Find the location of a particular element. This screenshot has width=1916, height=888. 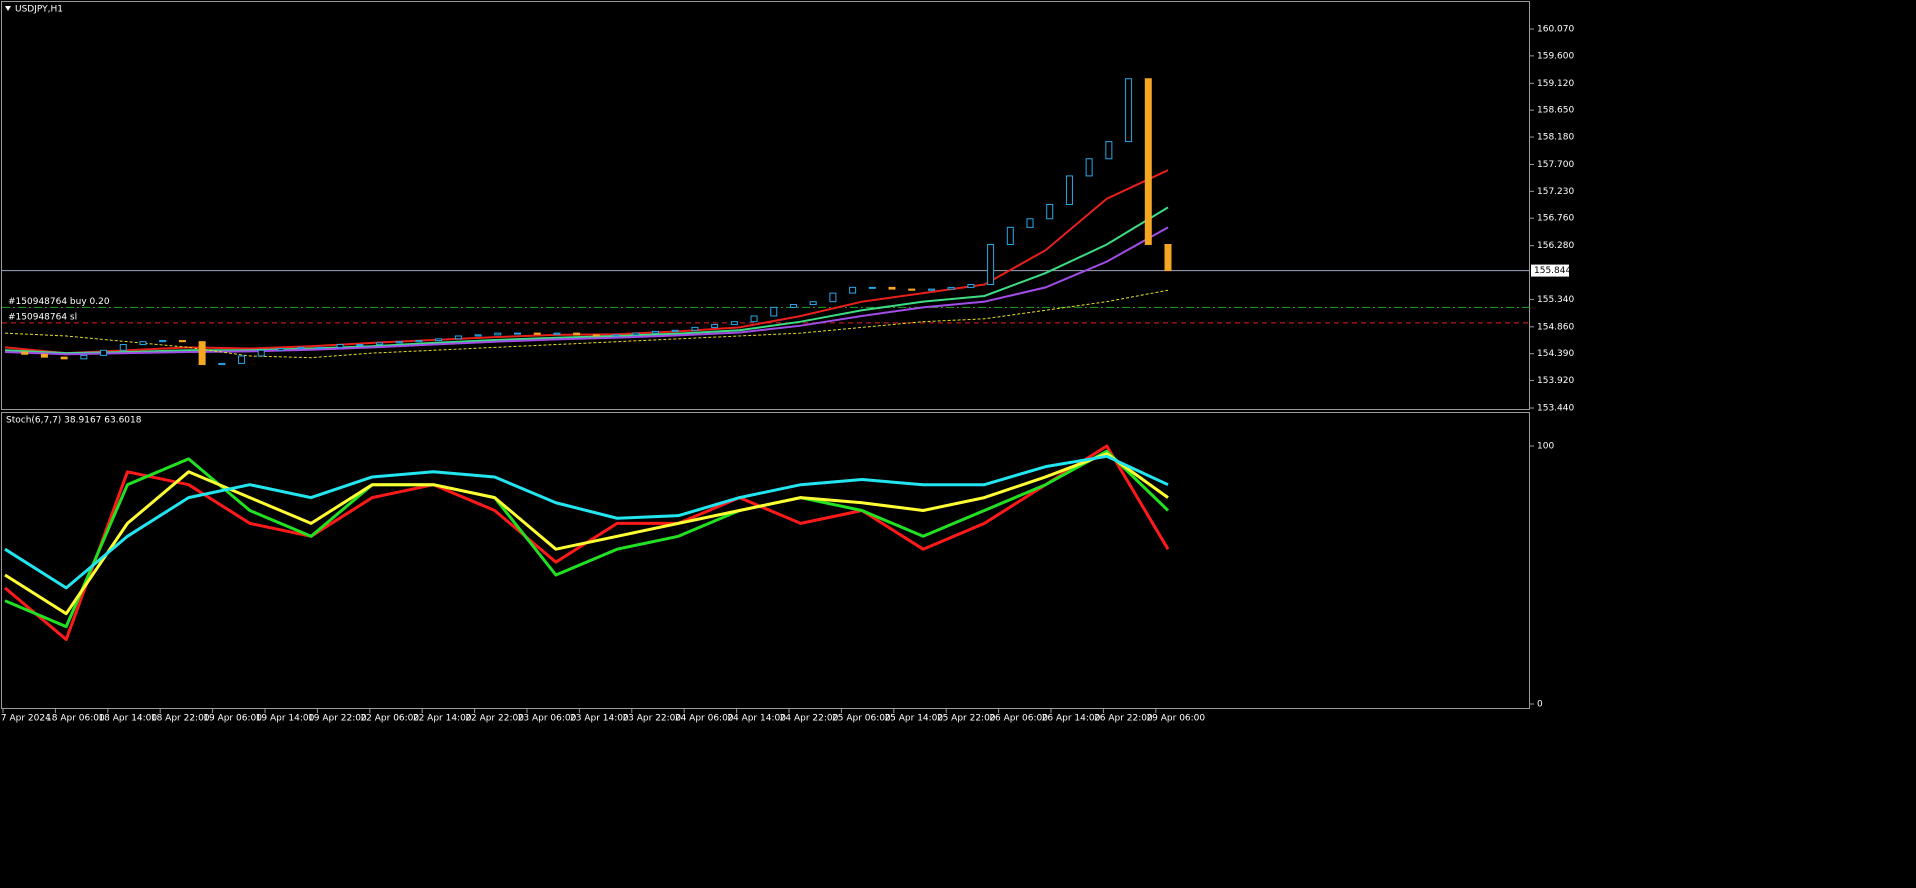

collapse-icon is located at coordinates (8, 8).